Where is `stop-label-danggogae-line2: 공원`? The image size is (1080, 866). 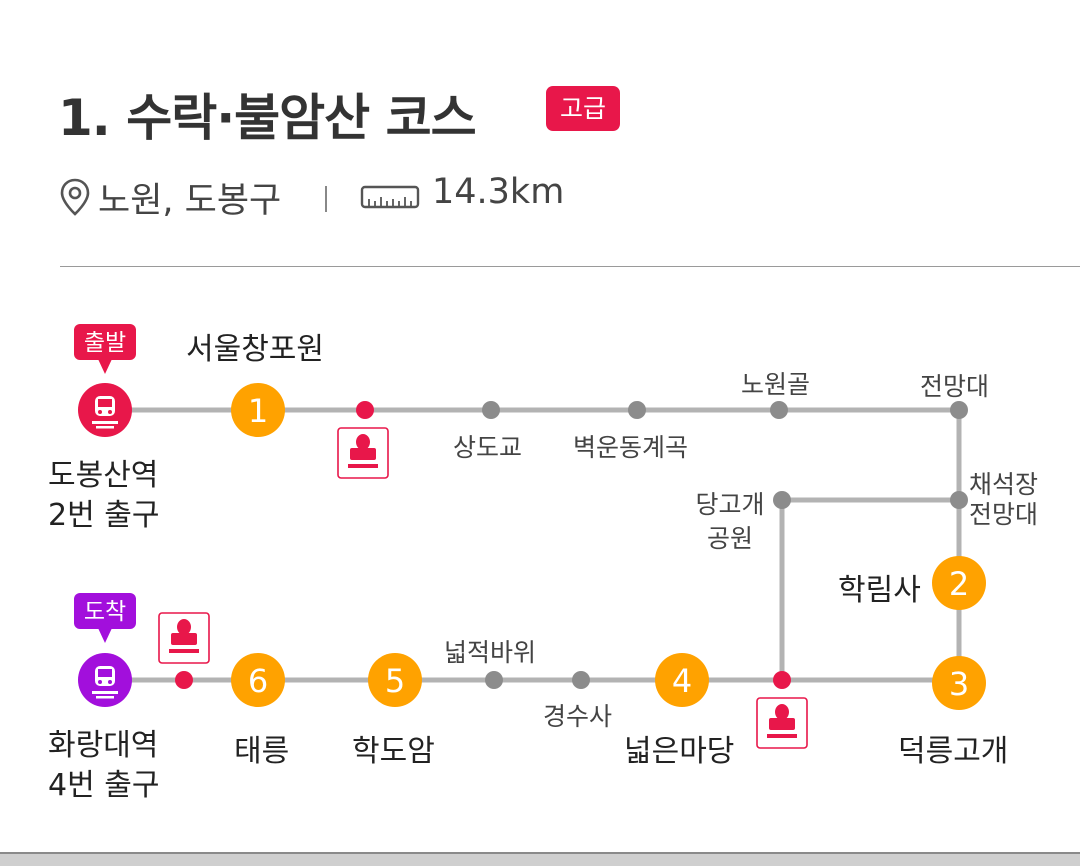
stop-label-danggogae-line2: 공원 is located at coordinates (729, 538).